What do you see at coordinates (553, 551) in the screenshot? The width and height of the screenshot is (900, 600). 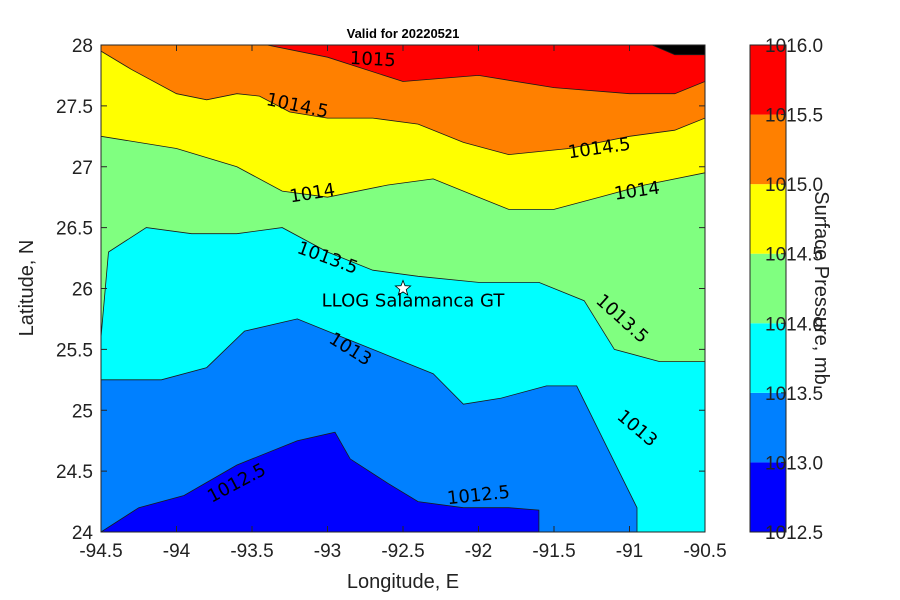 I see `x-tick-label: -91.5` at bounding box center [553, 551].